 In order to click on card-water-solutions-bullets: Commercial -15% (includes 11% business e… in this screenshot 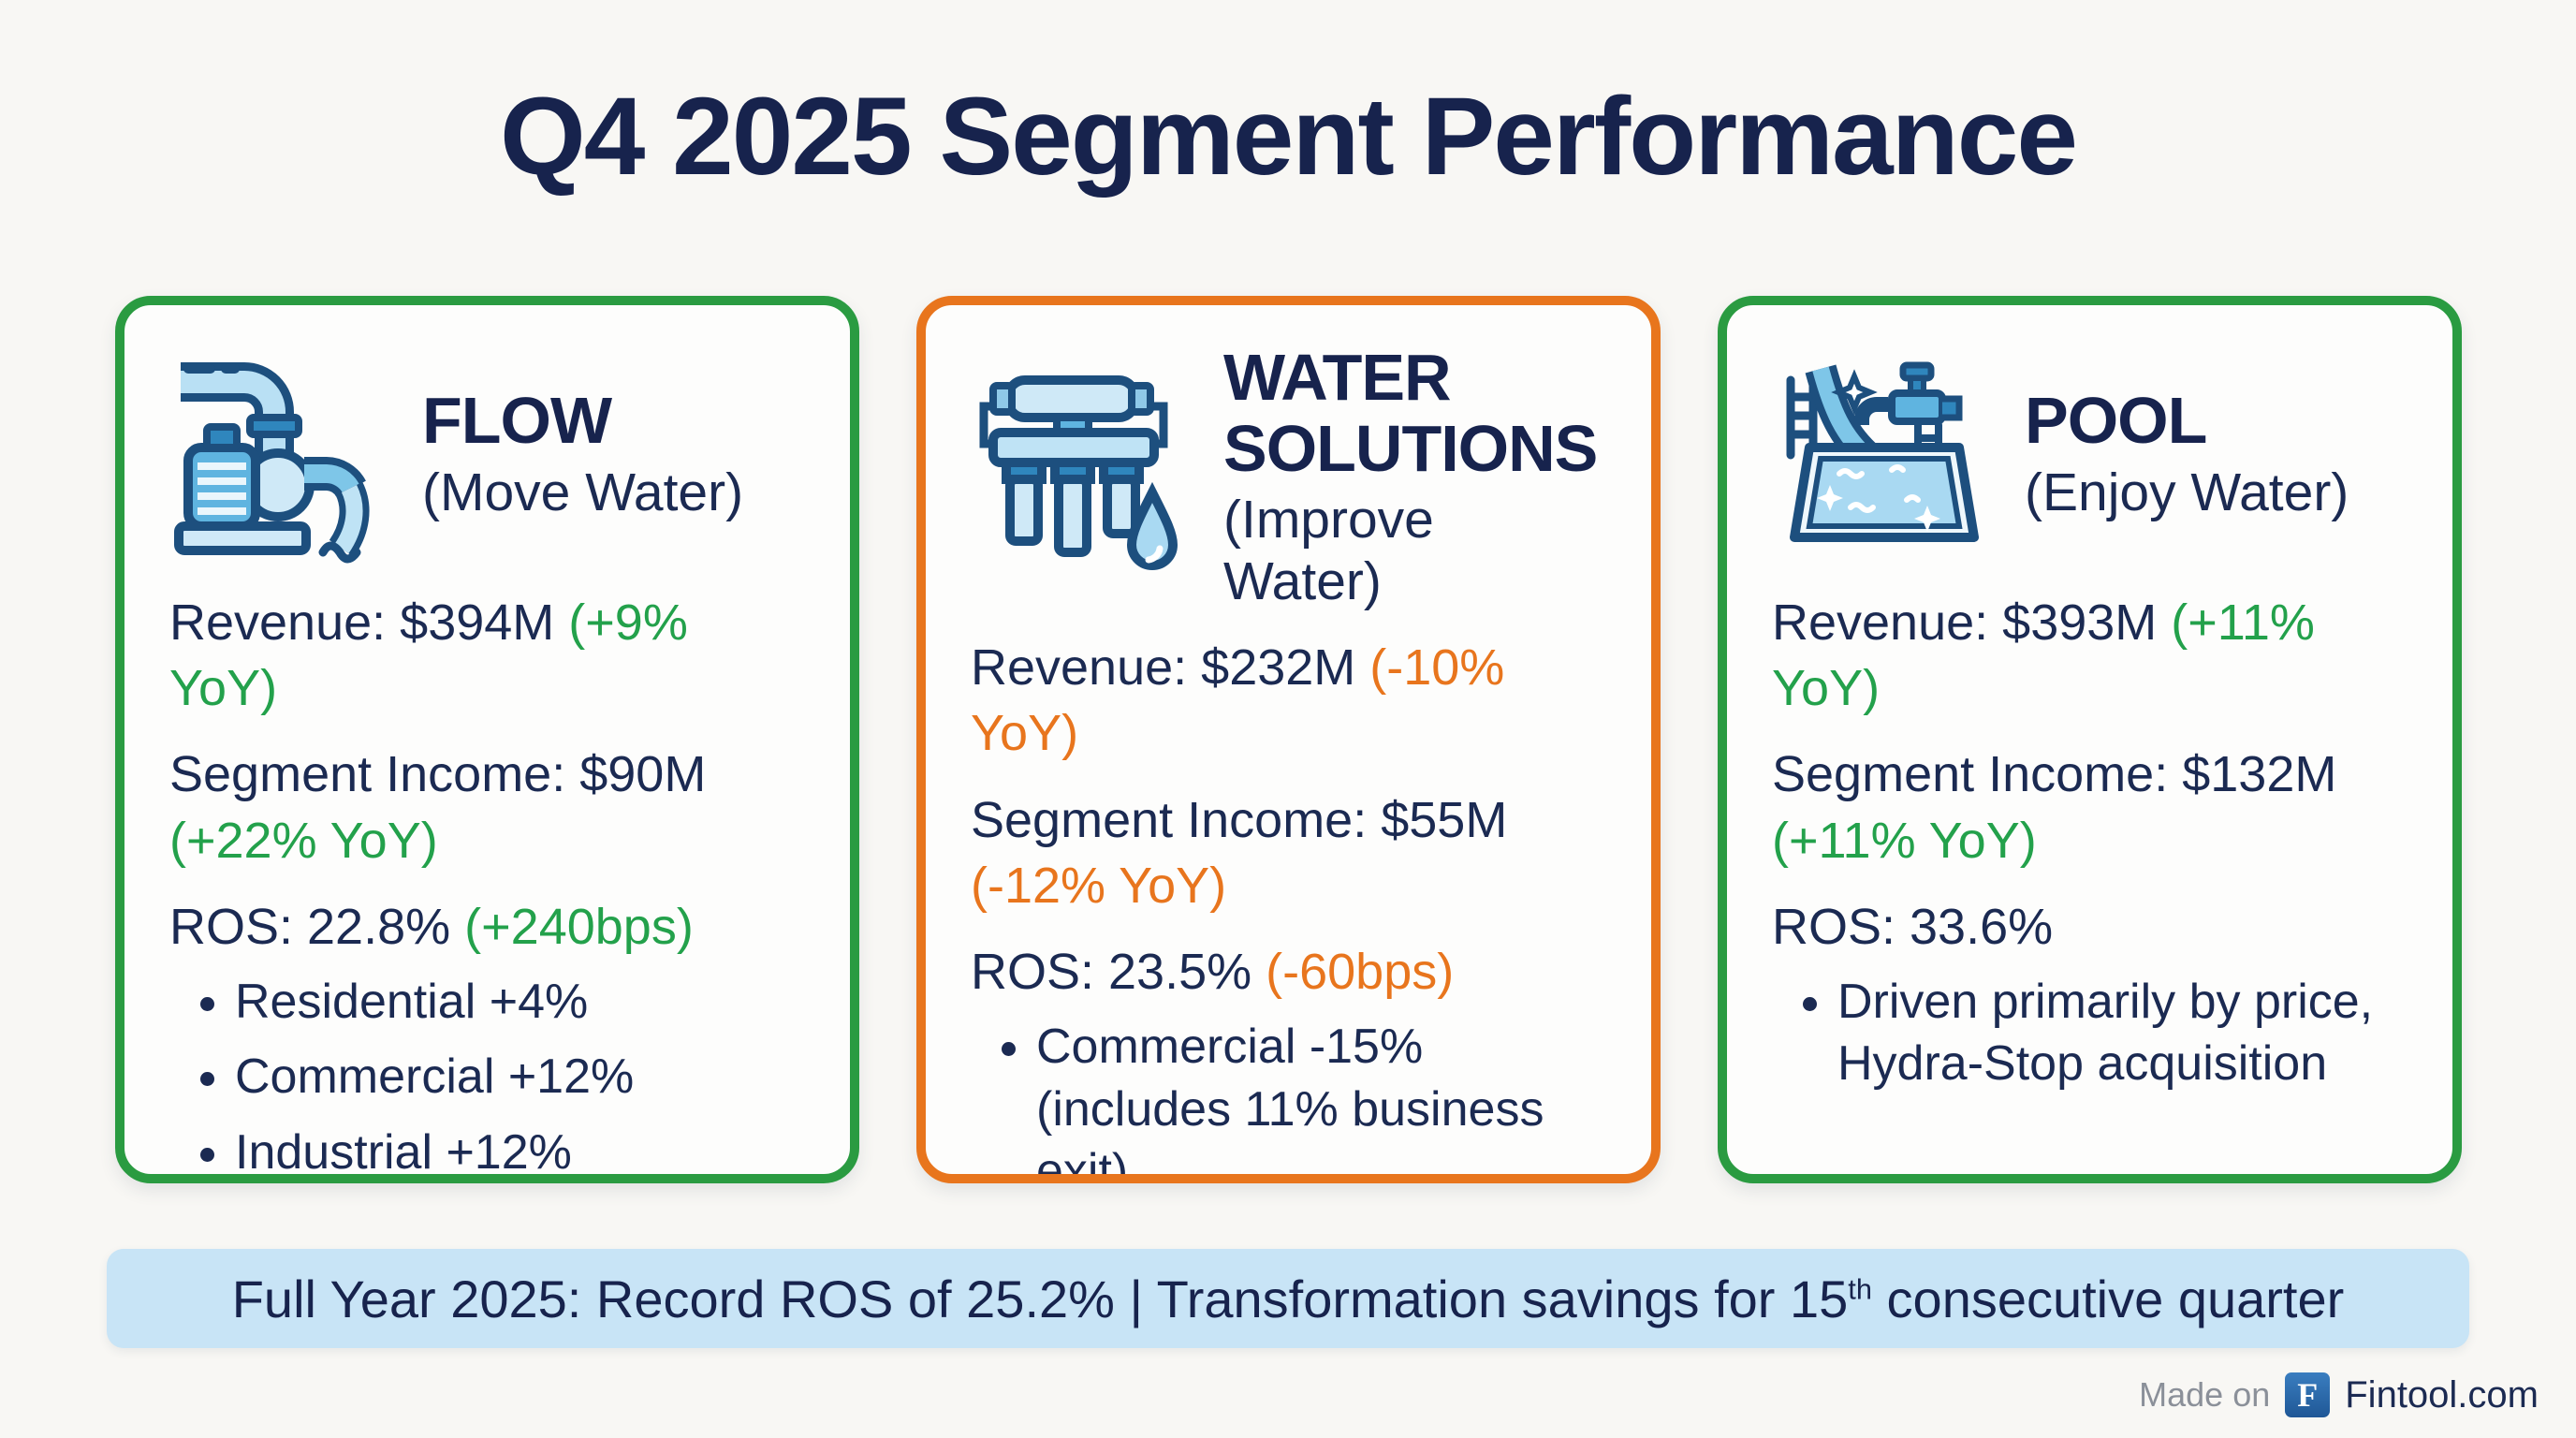, I will do `click(1288, 1095)`.